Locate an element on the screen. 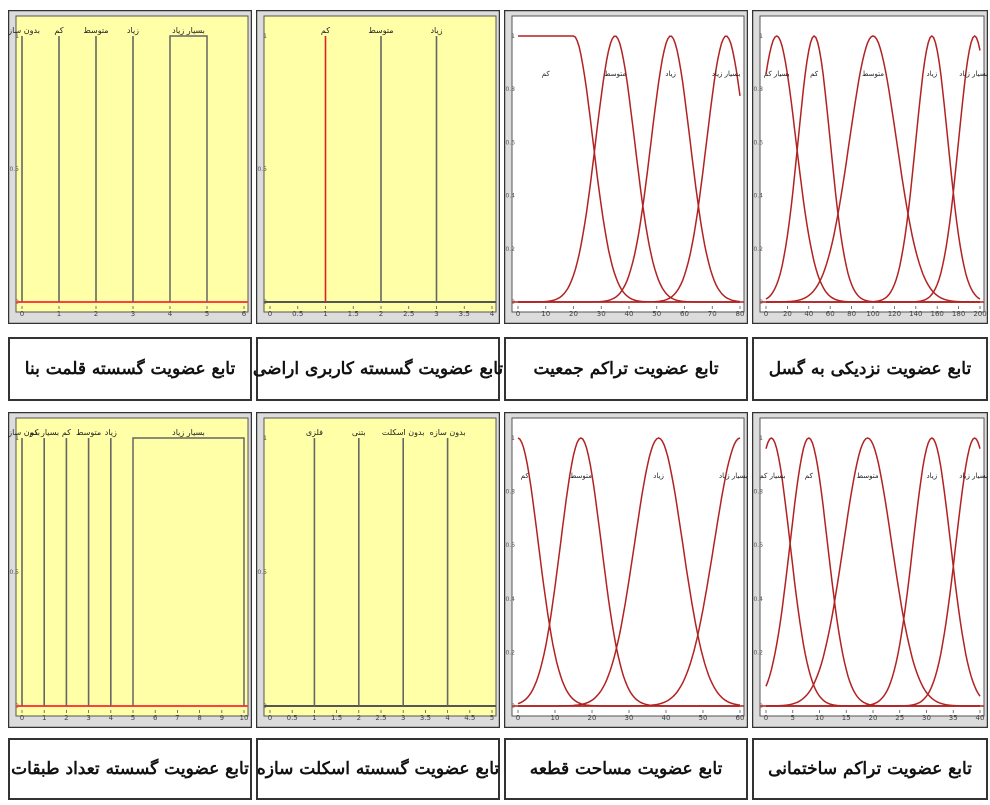 The image size is (990, 805). caption-building-density: تابع عضویت تراکم ساختمانی is located at coordinates (870, 769).